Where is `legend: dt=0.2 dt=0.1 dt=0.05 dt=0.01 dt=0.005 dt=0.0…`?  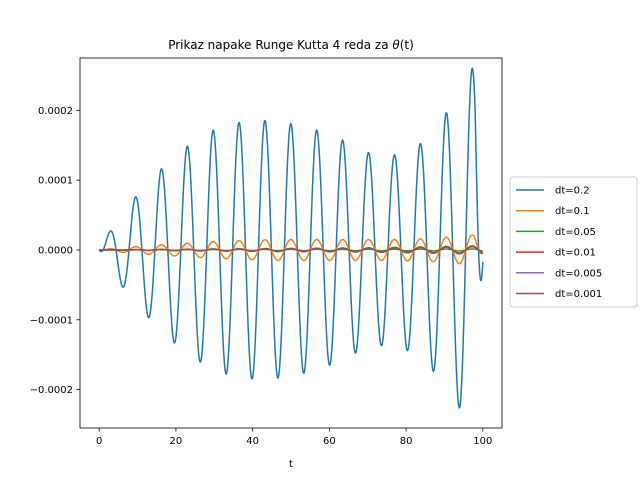
legend: dt=0.2 dt=0.1 dt=0.05 dt=0.01 dt=0.005 dt=0.0… is located at coordinates (573, 242).